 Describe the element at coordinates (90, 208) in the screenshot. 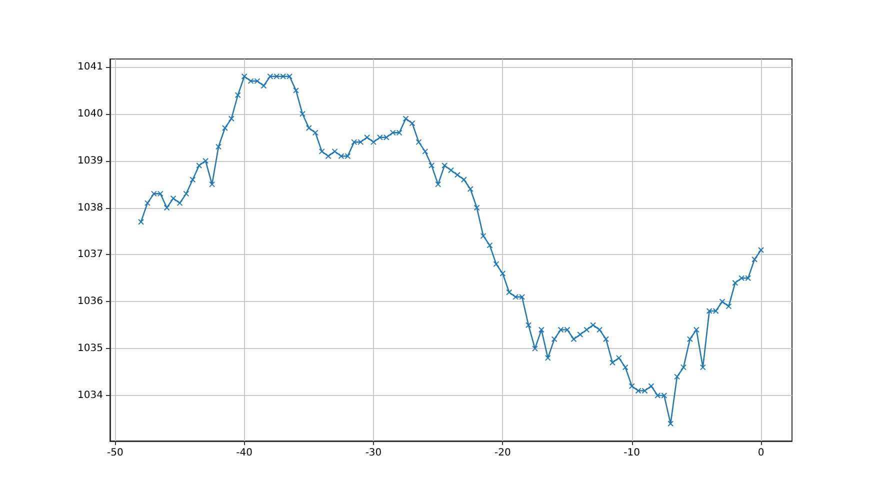

I see `y-tick-label: 1038` at that location.